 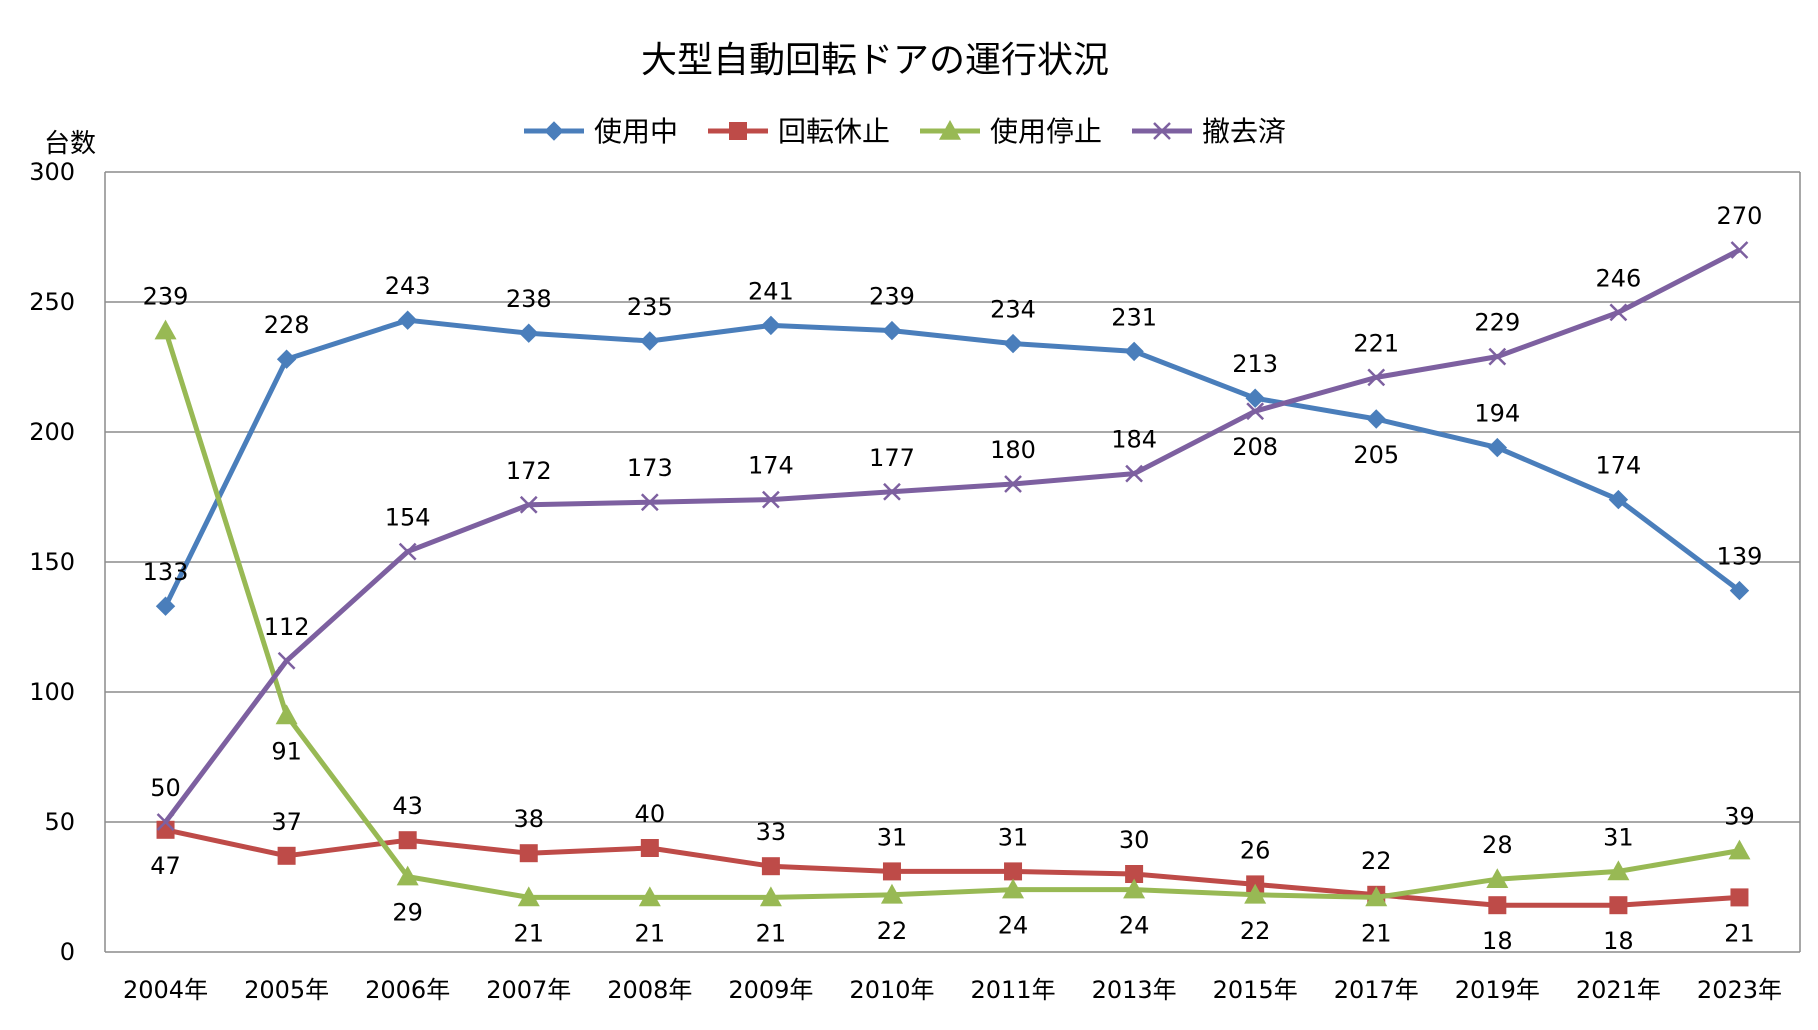 What do you see at coordinates (165, 990) in the screenshot?
I see `x-tick-label: 2004年` at bounding box center [165, 990].